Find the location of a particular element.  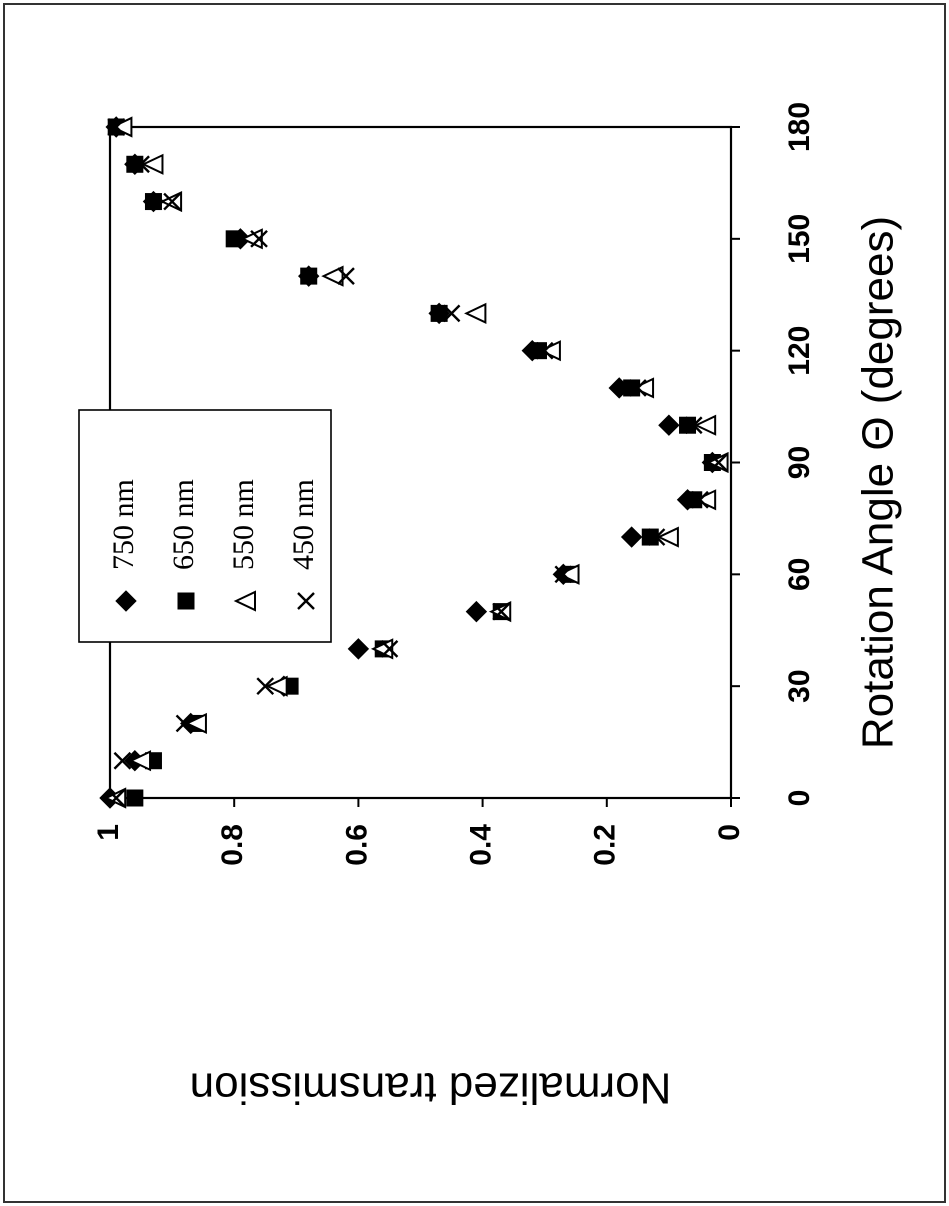

y-tick-label: 0 is located at coordinates (729, 832).